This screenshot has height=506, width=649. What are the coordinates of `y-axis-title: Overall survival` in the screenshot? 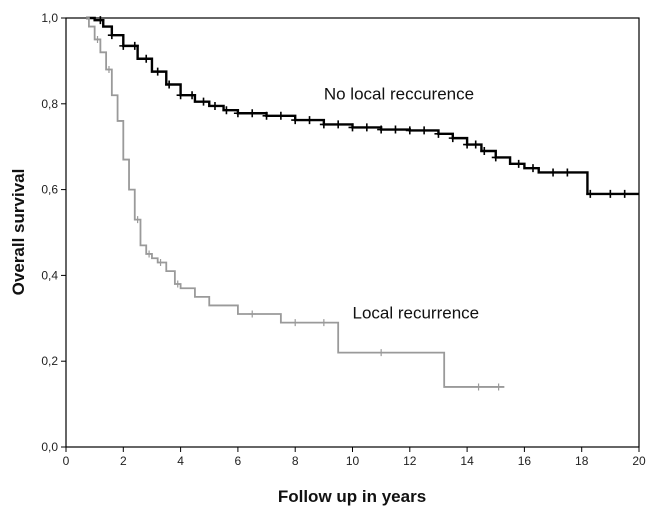 It's located at (18, 232).